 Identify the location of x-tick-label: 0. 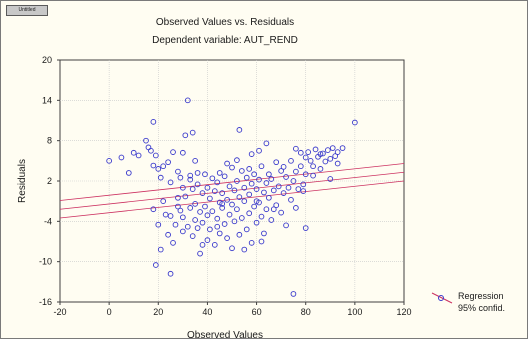
(109, 312).